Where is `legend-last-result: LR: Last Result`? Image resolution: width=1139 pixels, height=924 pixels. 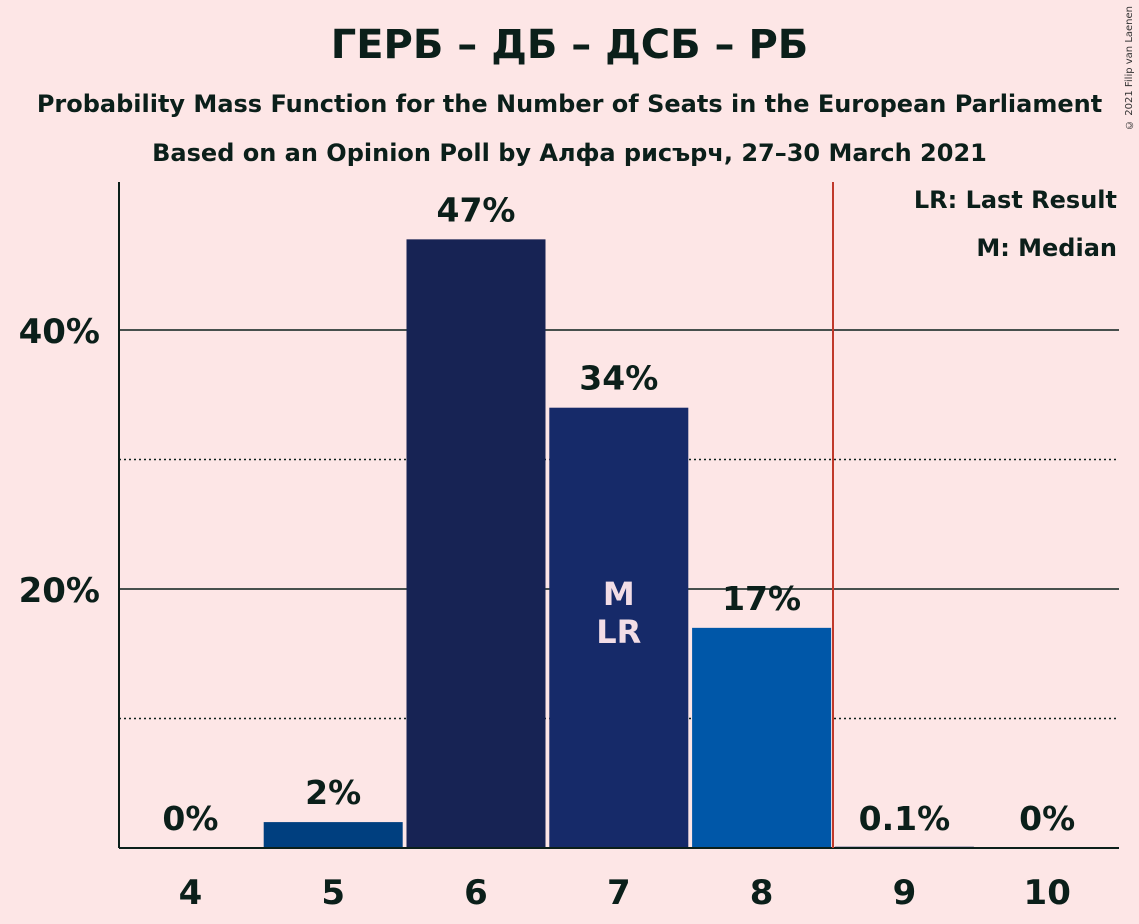
legend-last-result: LR: Last Result is located at coordinates (1015, 200).